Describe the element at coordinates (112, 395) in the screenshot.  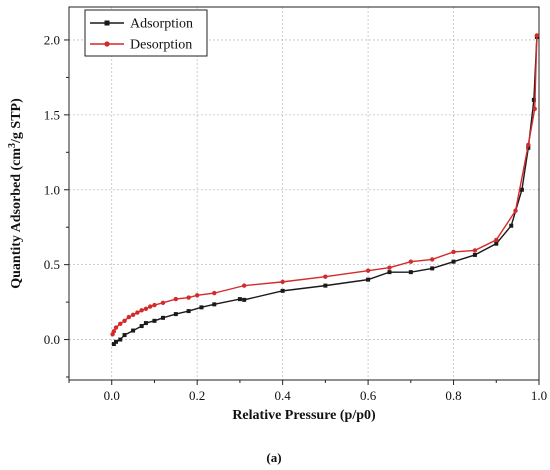
I see `x-tick-label: 0.0` at that location.